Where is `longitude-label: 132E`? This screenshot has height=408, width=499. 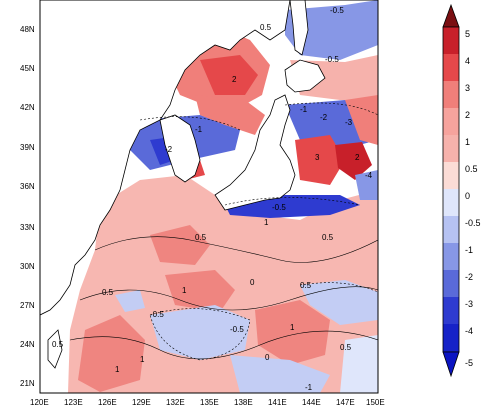
longitude-label: 132E is located at coordinates (175, 402).